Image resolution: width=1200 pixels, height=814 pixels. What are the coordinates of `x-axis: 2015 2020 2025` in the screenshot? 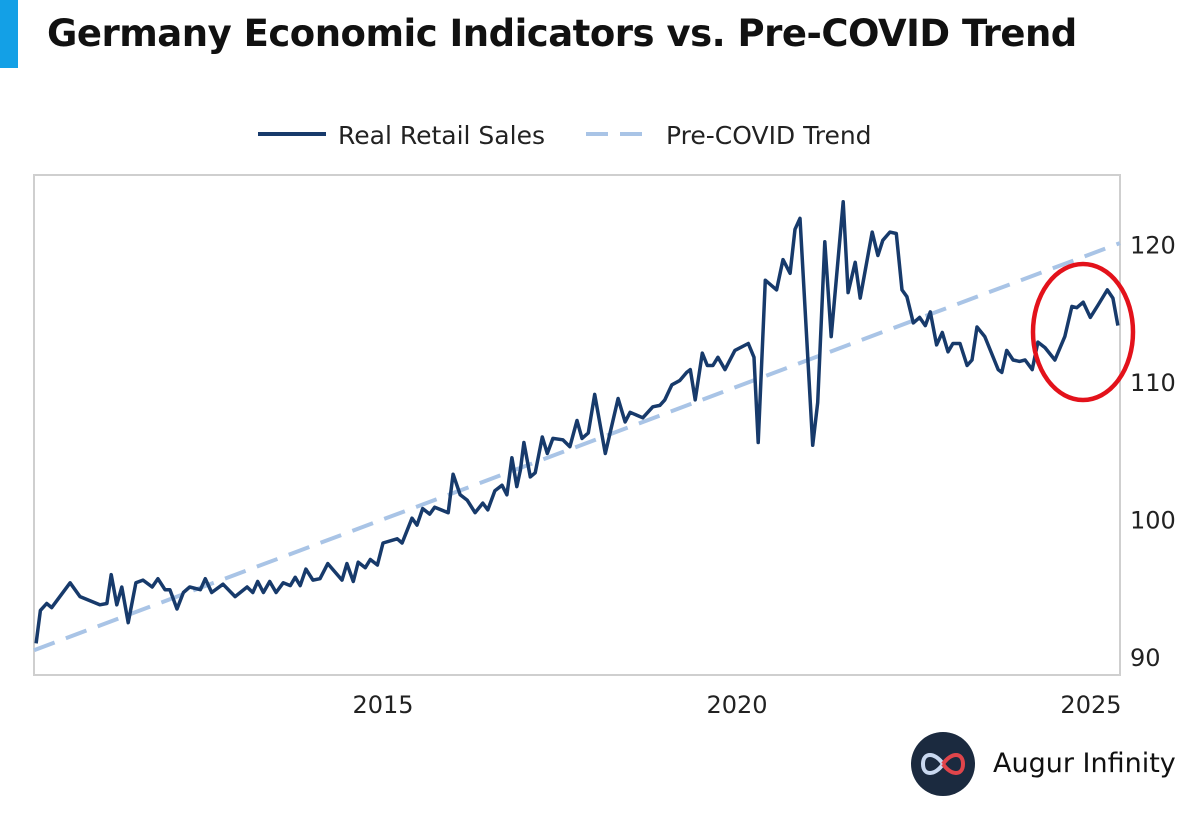 It's located at (736, 705).